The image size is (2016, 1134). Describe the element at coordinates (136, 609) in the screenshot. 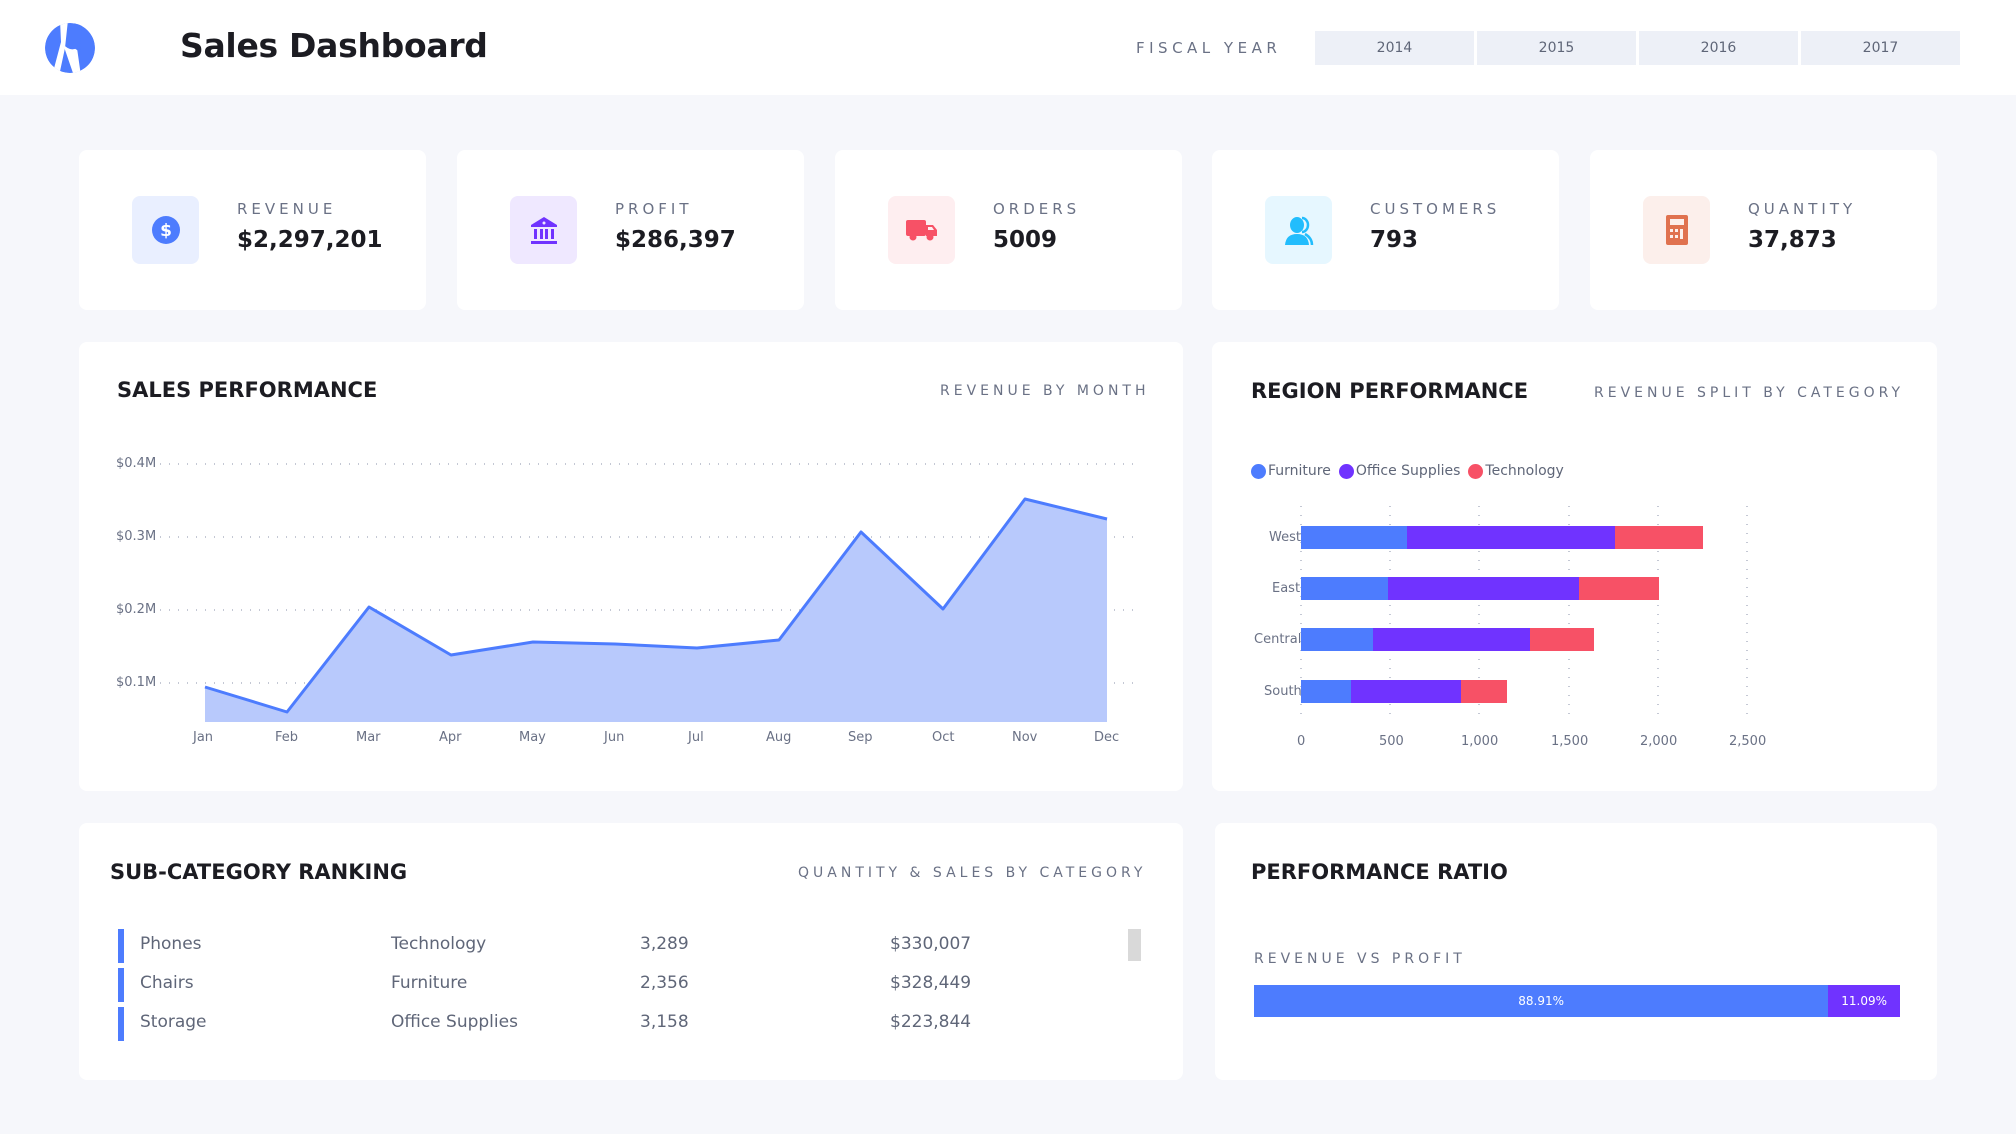

I see `y-tick-label: $0.2M` at that location.